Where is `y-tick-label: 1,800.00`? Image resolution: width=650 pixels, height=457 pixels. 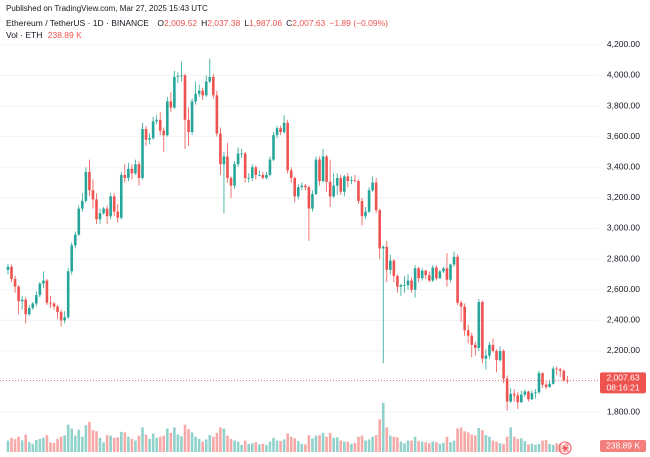
y-tick-label: 1,800.00 is located at coordinates (623, 411).